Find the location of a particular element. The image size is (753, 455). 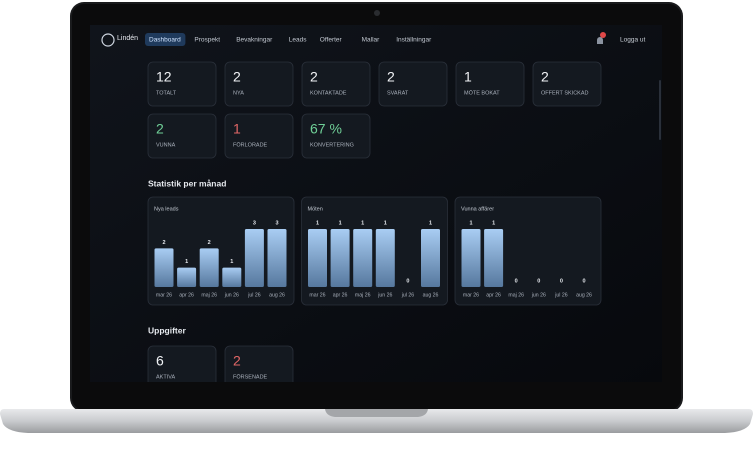

notification-bell is located at coordinates (600, 40).